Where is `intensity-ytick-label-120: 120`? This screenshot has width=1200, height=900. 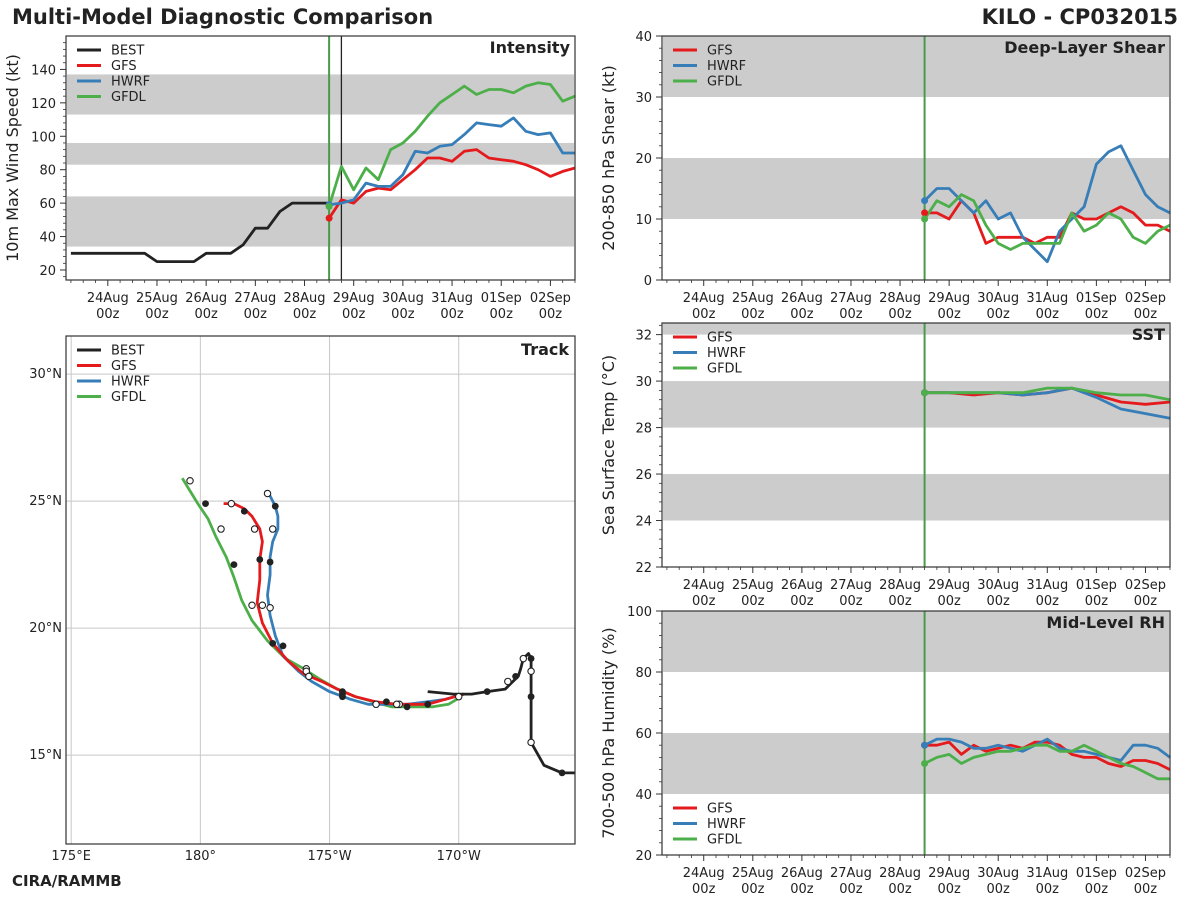 intensity-ytick-label-120: 120 is located at coordinates (43, 104).